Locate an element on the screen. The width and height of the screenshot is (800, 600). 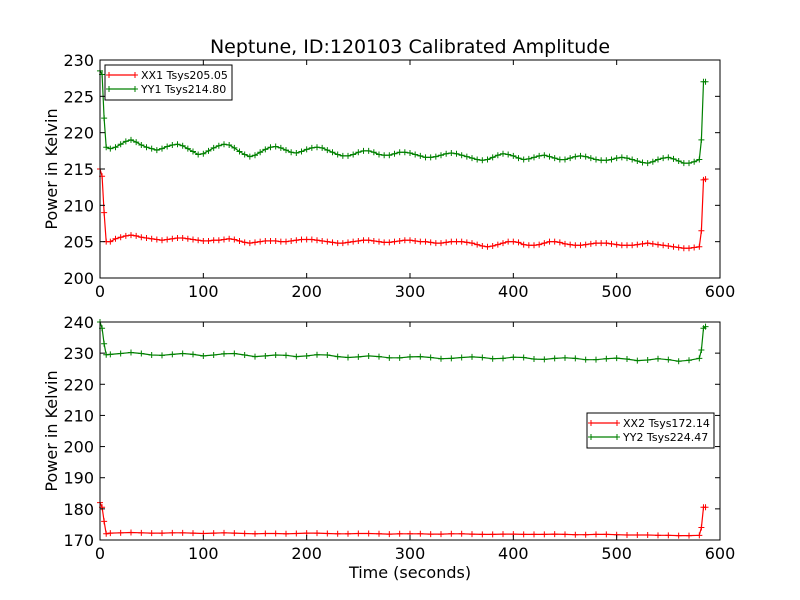
y-tick-label: 180 is located at coordinates (78, 509).